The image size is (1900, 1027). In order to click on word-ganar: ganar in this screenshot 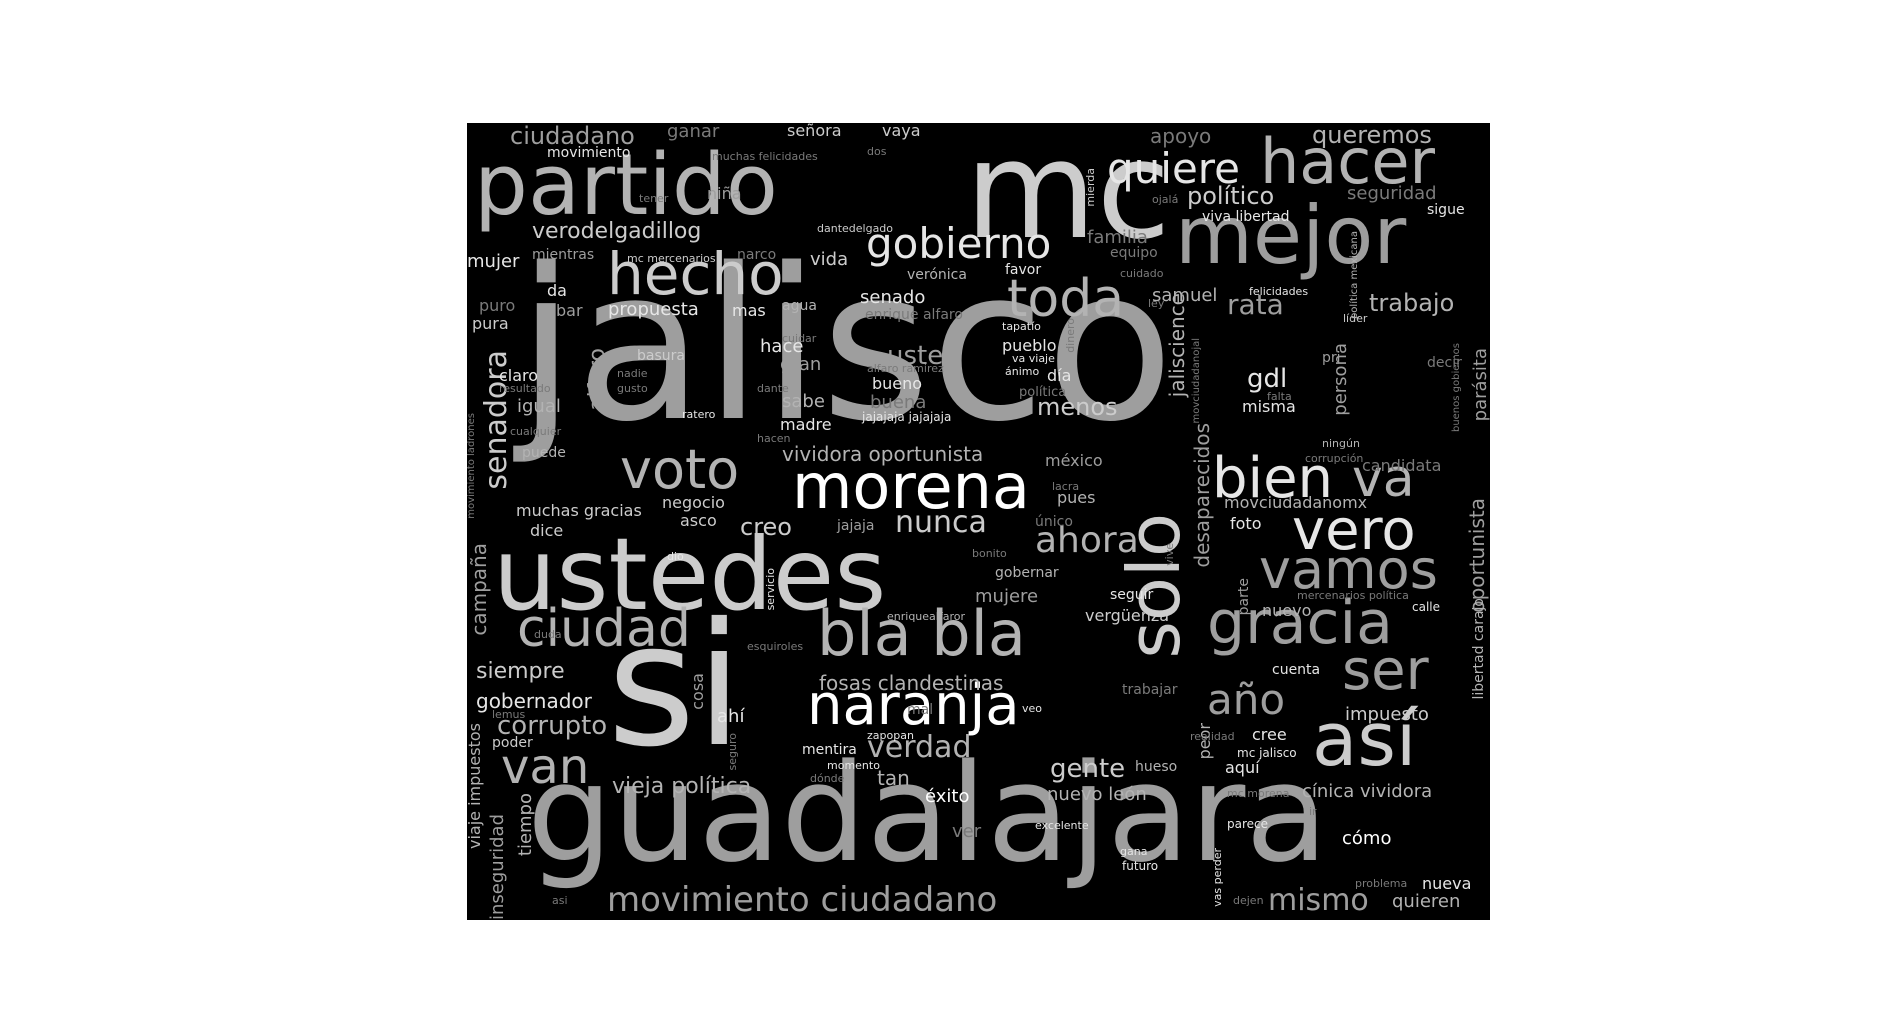, I will do `click(693, 132)`.